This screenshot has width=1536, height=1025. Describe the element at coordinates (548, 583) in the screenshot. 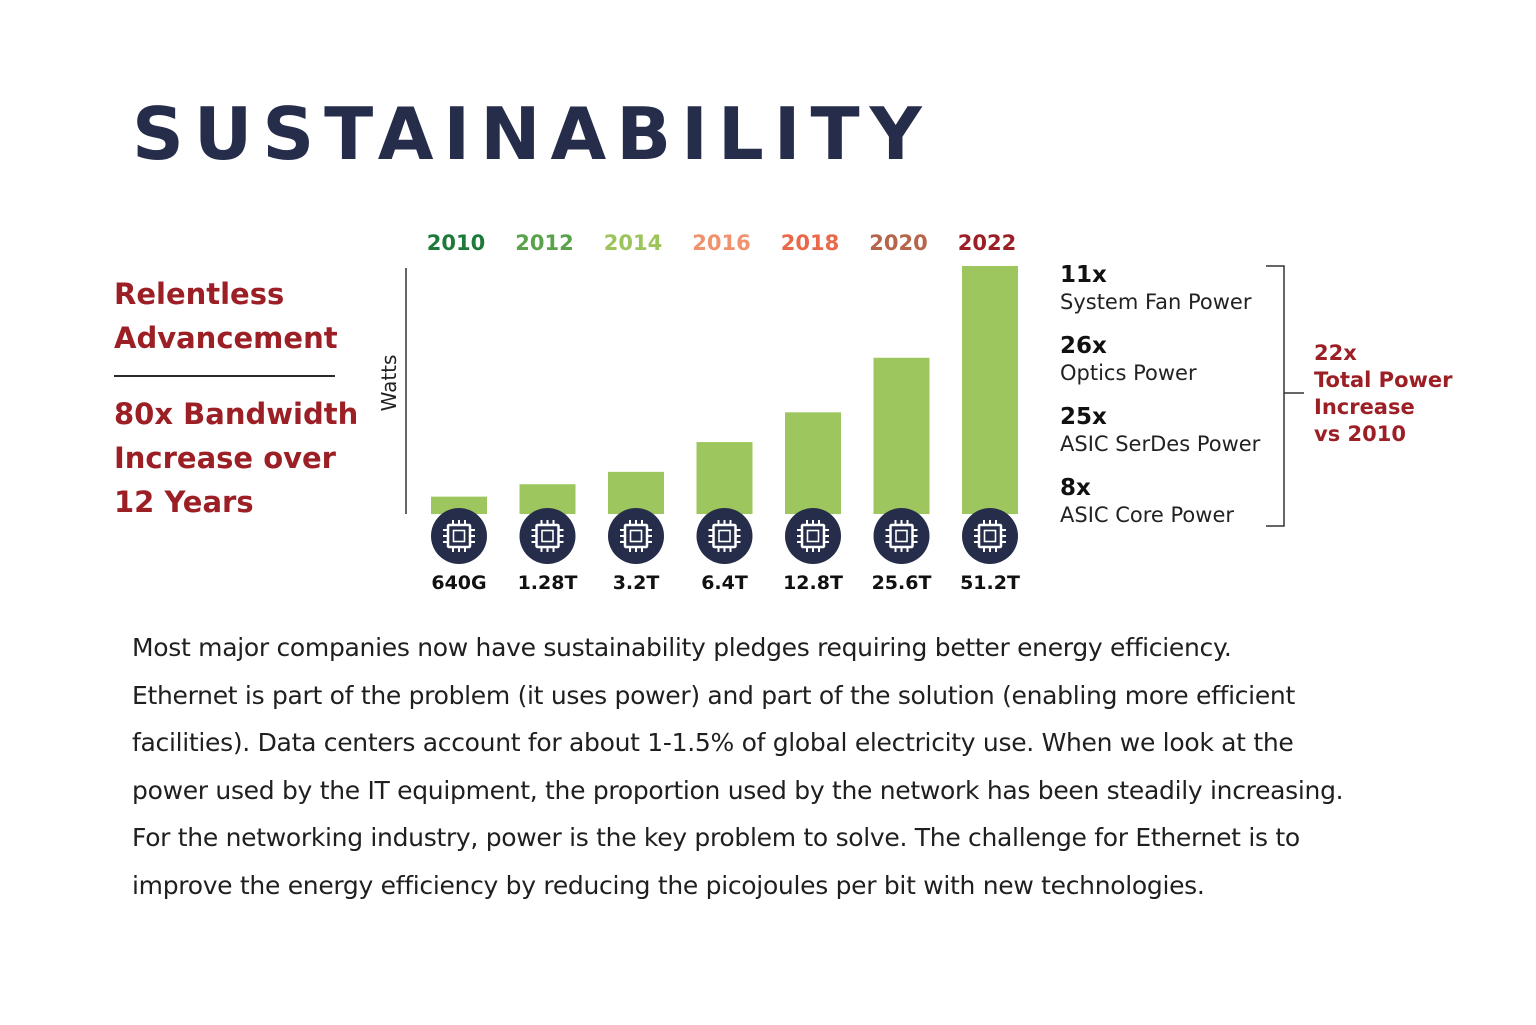

I see `bandwidth-label: 1.28T` at that location.